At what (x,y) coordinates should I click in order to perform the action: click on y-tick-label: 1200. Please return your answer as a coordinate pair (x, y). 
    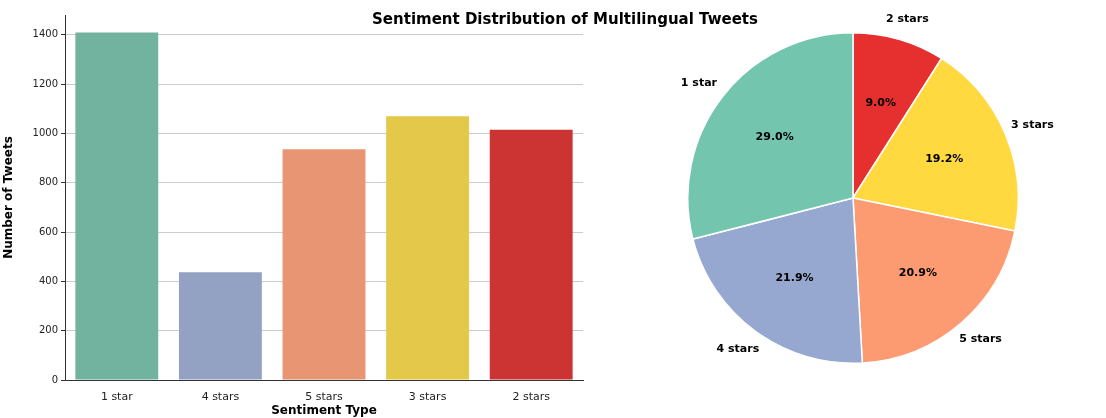
    Looking at the image, I should click on (45, 83).